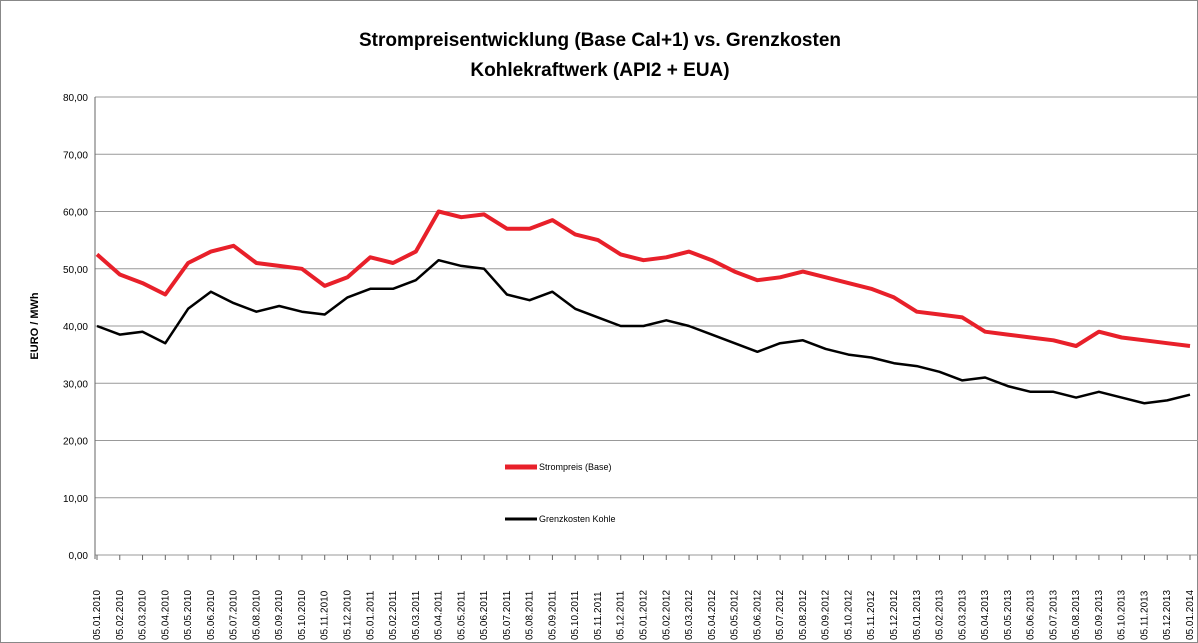 The image size is (1198, 643). Describe the element at coordinates (826, 615) in the screenshot. I see `x-tick-label: 05.09.2012` at that location.